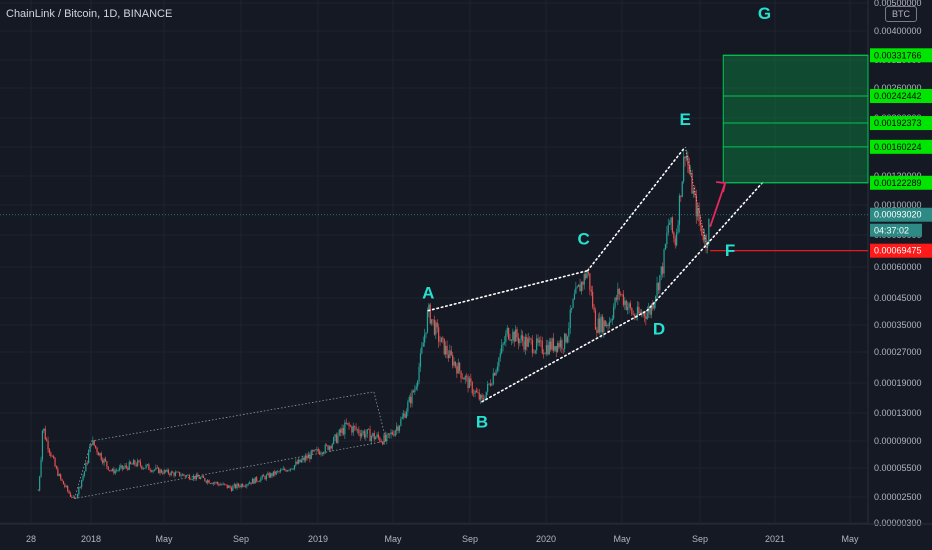  What do you see at coordinates (898, 267) in the screenshot?
I see `y-tick-label: 0.00060000` at bounding box center [898, 267].